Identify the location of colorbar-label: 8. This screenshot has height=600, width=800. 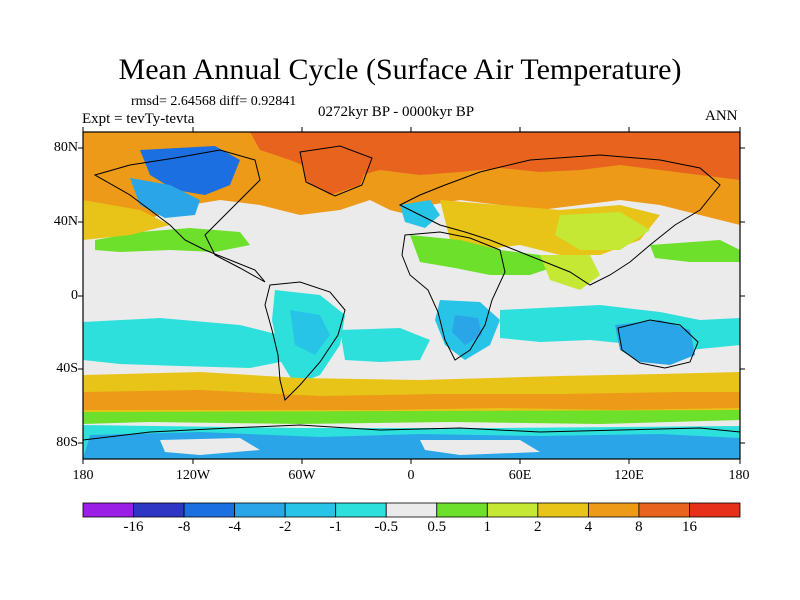
(639, 527).